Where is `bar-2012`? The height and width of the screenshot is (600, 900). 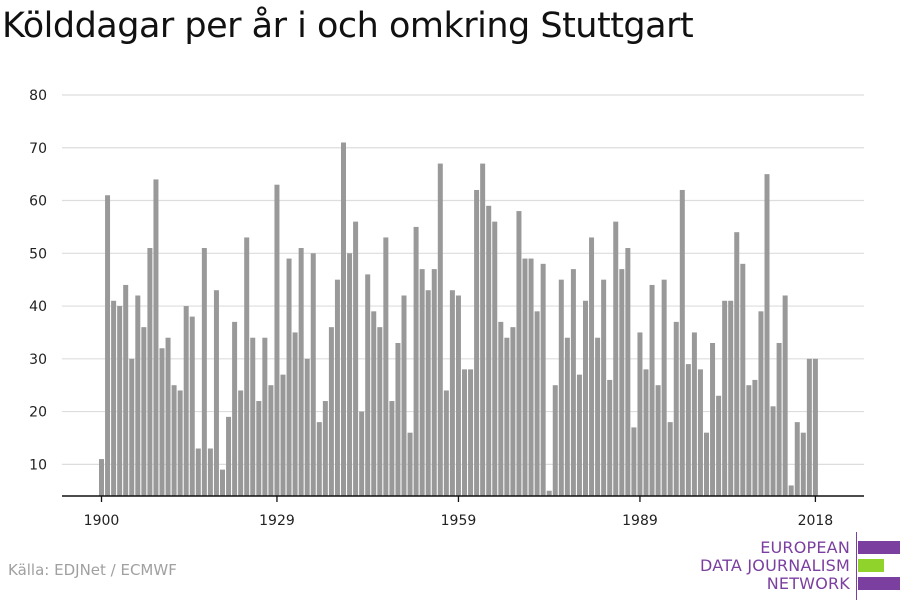
bar-2012 is located at coordinates (779, 419).